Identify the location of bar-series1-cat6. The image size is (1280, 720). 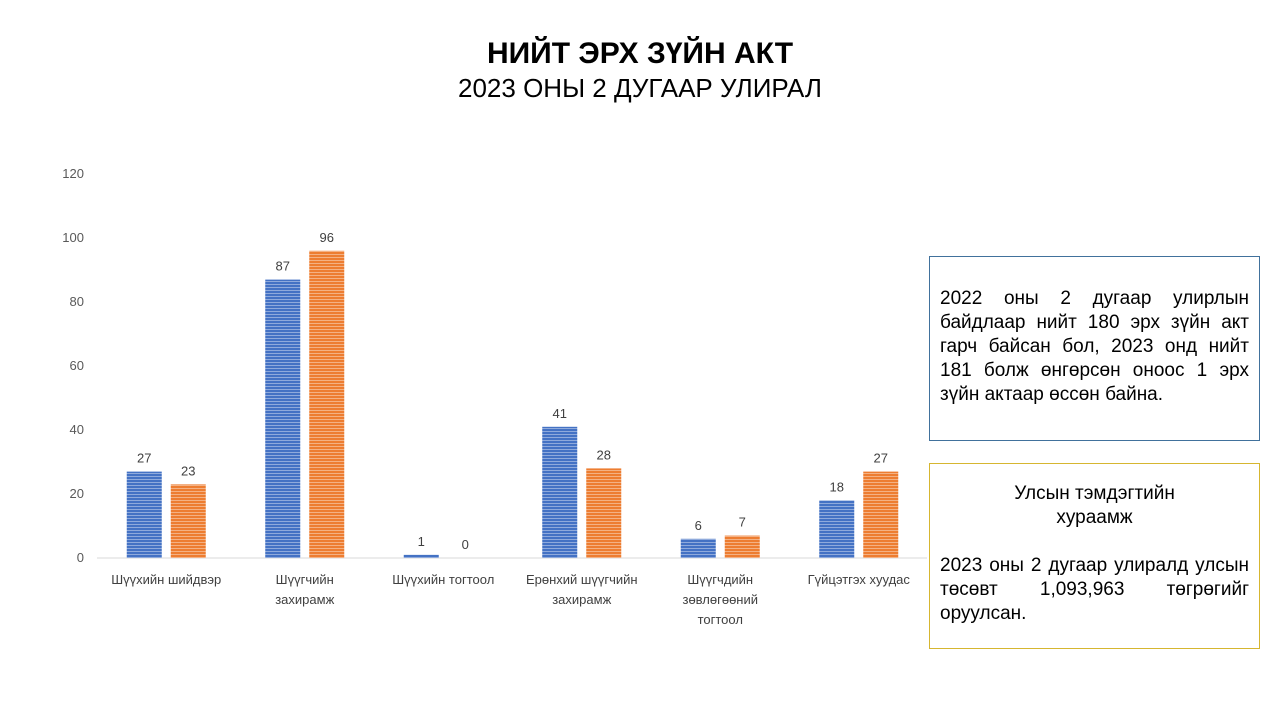
(837, 529).